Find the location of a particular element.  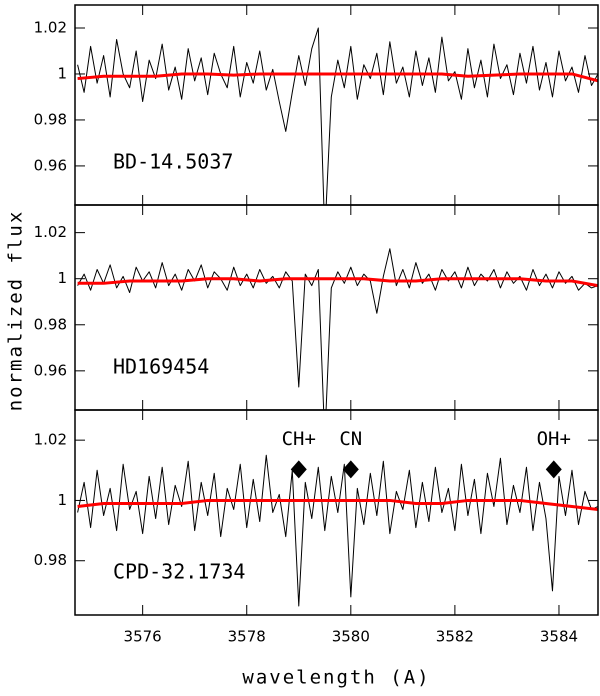

x-tick-label: 3576 is located at coordinates (143, 637).